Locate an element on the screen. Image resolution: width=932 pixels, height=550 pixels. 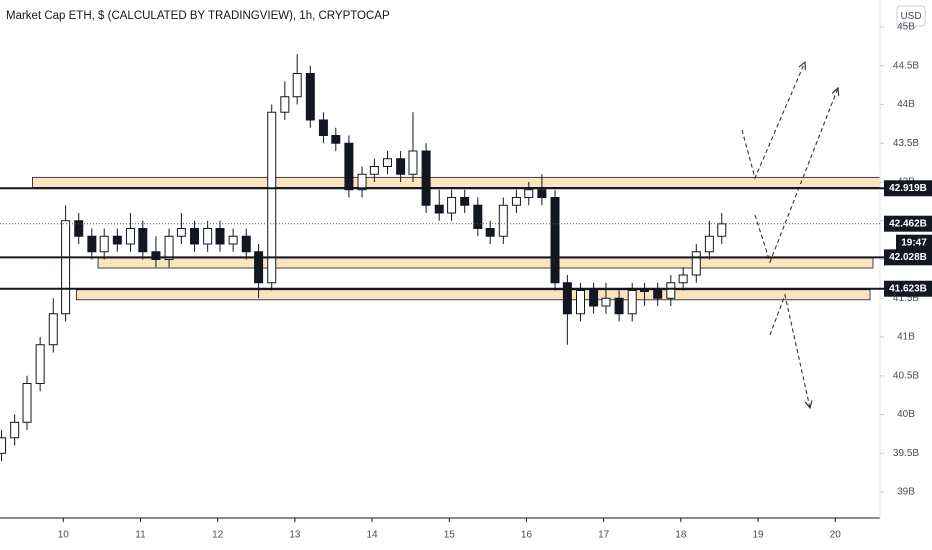
last-price-box is located at coordinates (908, 223).